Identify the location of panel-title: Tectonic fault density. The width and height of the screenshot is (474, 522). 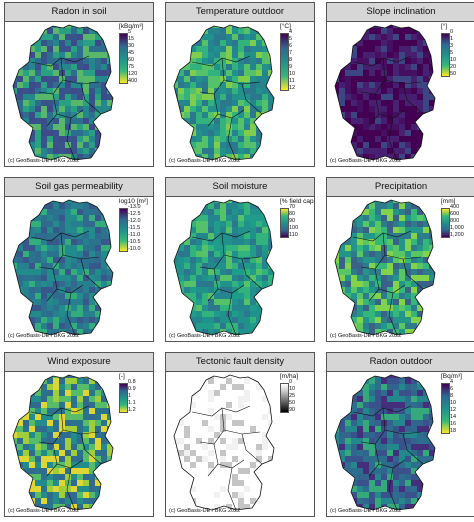
(240, 362).